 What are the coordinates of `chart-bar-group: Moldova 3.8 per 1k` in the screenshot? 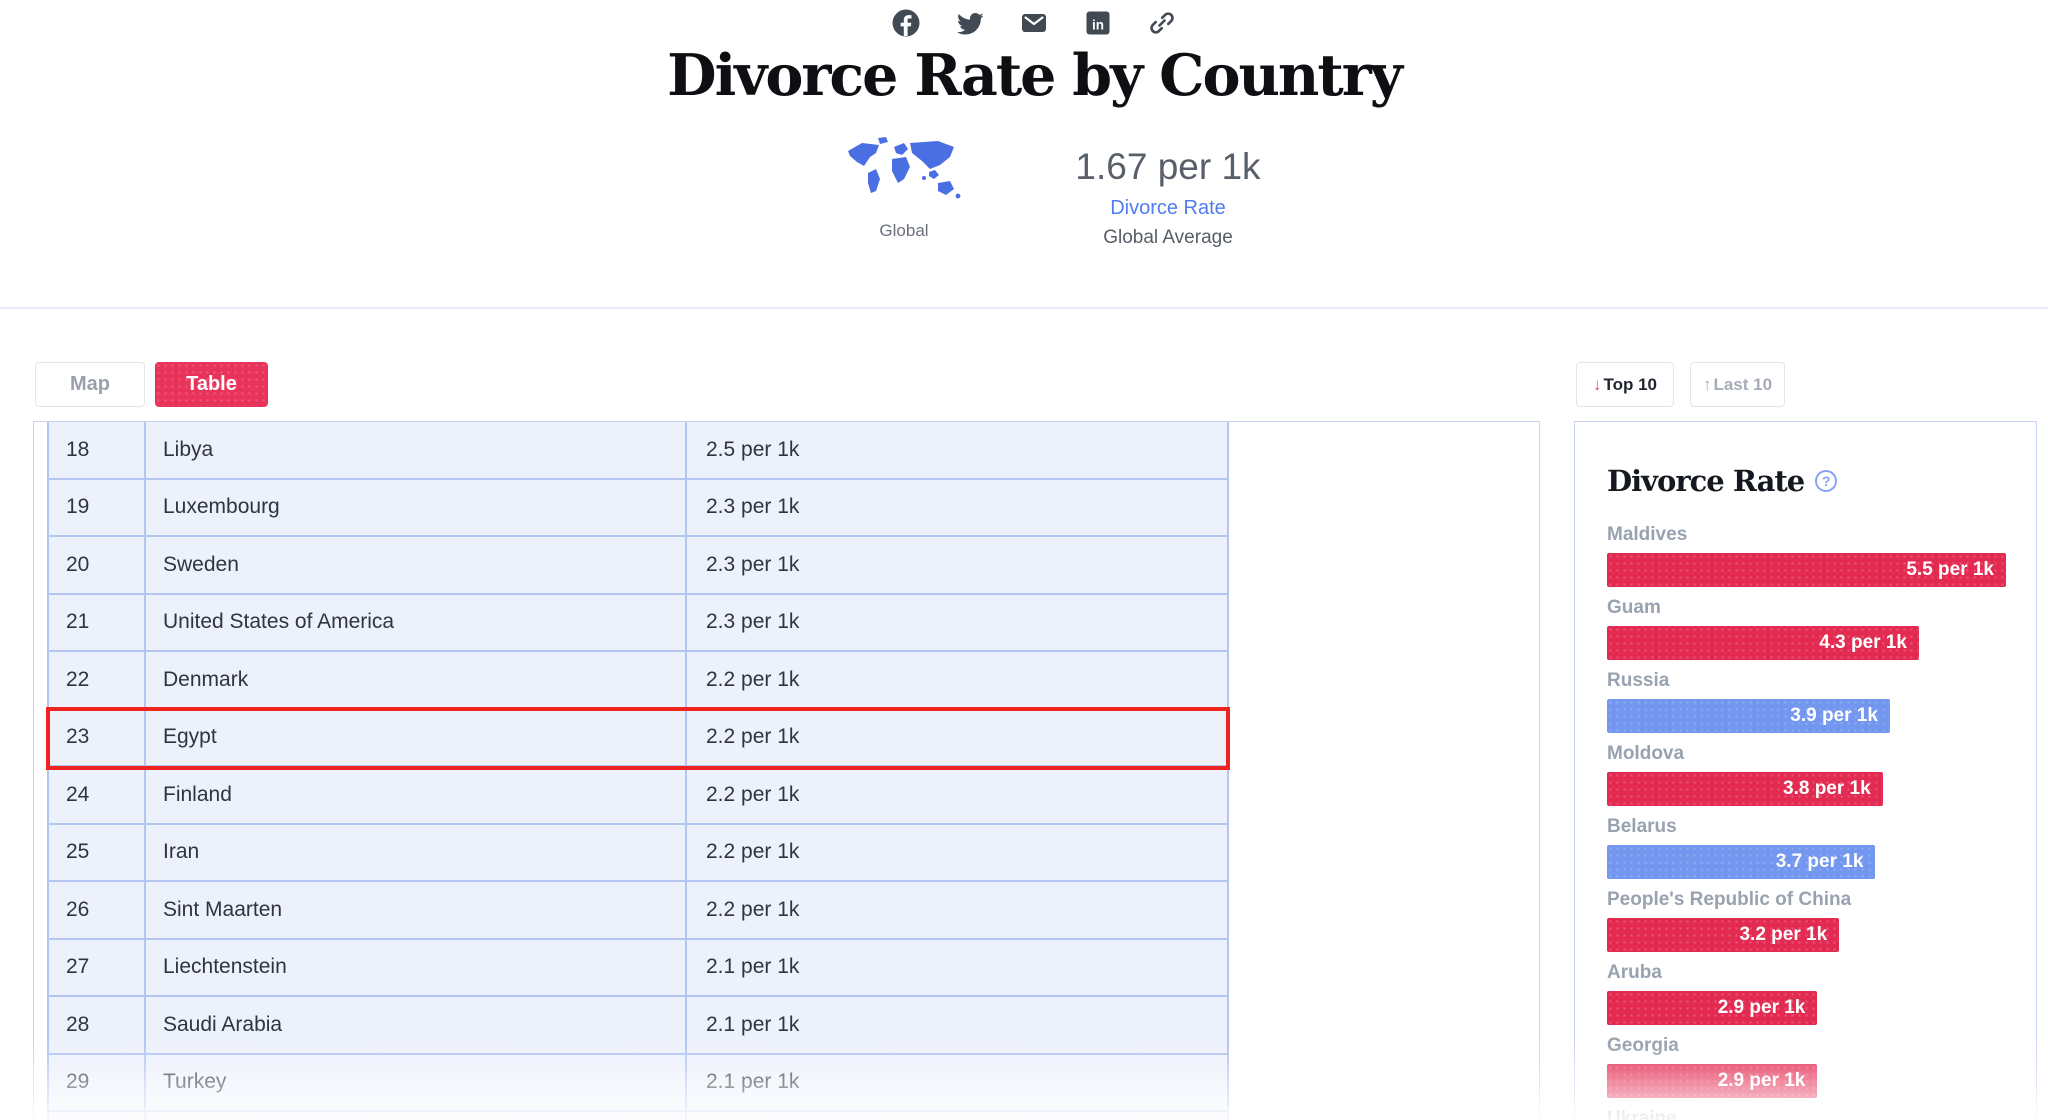 It's located at (1806, 774).